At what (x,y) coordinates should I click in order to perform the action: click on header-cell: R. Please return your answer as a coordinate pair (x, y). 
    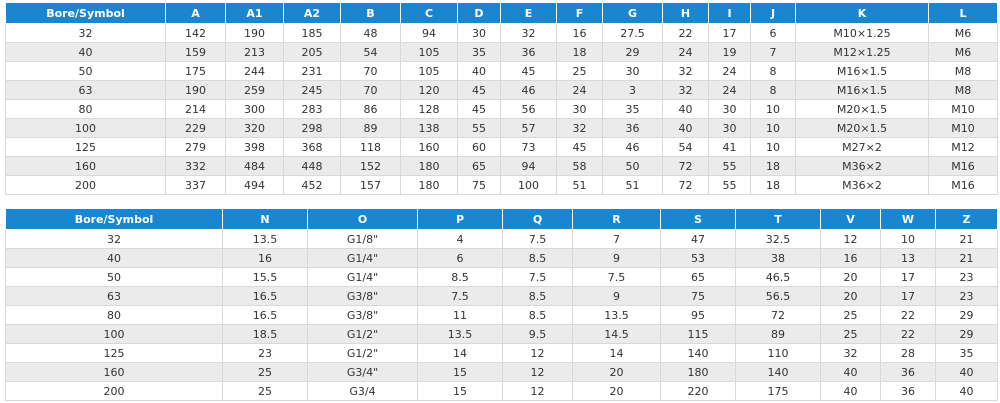
    Looking at the image, I should click on (616, 219).